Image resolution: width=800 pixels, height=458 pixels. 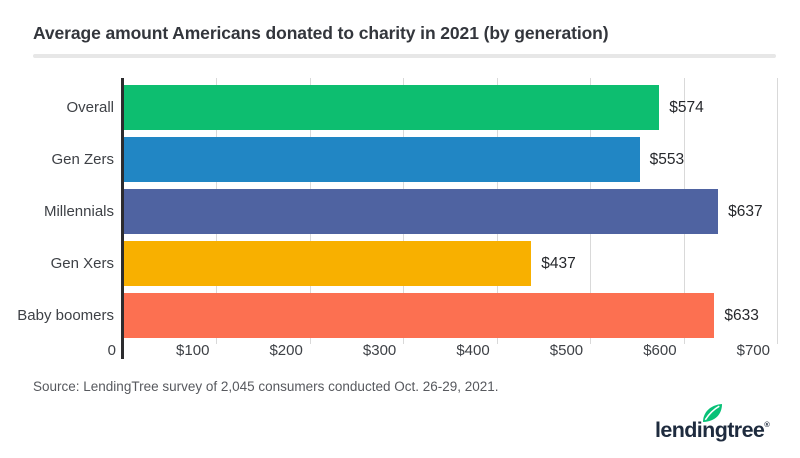 What do you see at coordinates (90, 107) in the screenshot?
I see `category-label: Overall` at bounding box center [90, 107].